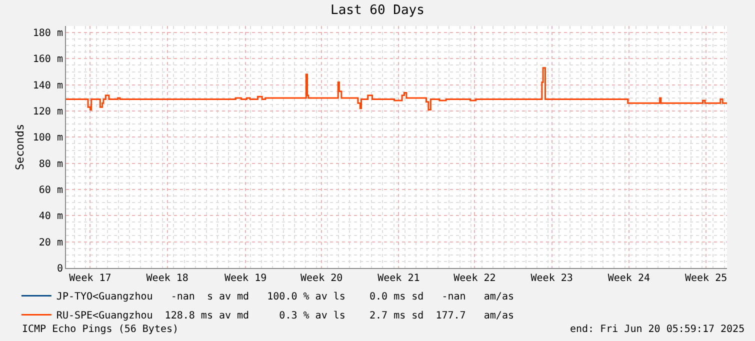 The image size is (755, 341). Describe the element at coordinates (245, 278) in the screenshot. I see `x-tick-label: Week 19` at that location.